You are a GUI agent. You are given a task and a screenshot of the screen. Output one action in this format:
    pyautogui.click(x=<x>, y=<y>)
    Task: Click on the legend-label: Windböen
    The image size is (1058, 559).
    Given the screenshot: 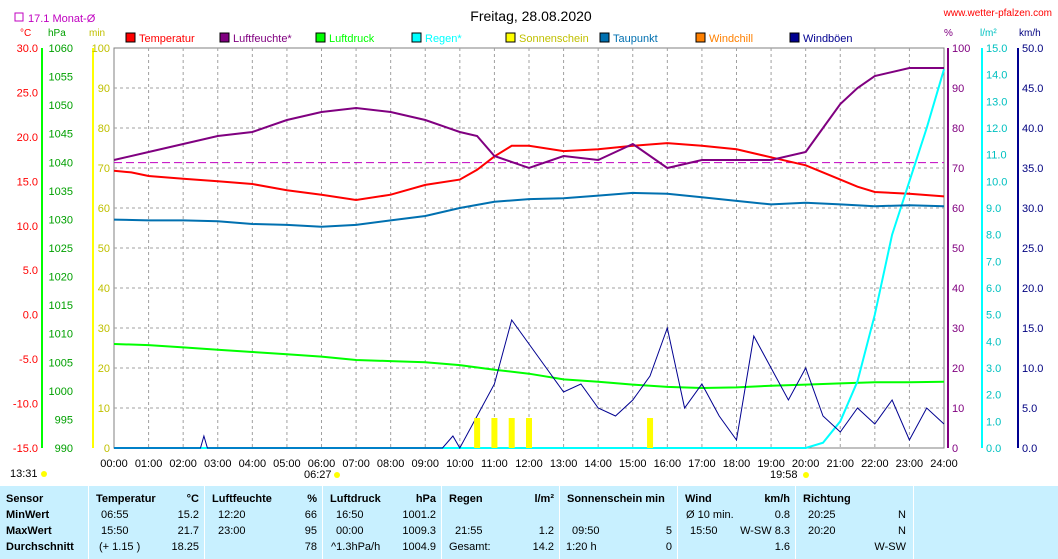 What is the action you would take?
    pyautogui.click(x=828, y=39)
    